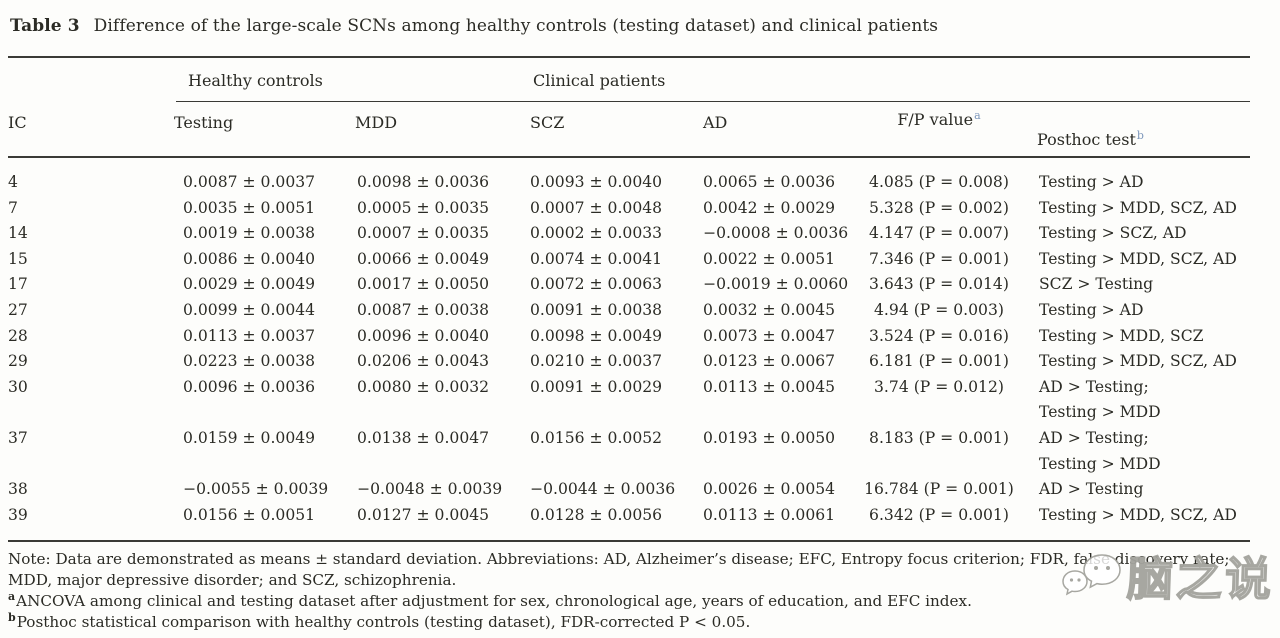 This screenshot has width=1280, height=638. What do you see at coordinates (977, 115) in the screenshot?
I see `fp-superscript-a: a` at bounding box center [977, 115].